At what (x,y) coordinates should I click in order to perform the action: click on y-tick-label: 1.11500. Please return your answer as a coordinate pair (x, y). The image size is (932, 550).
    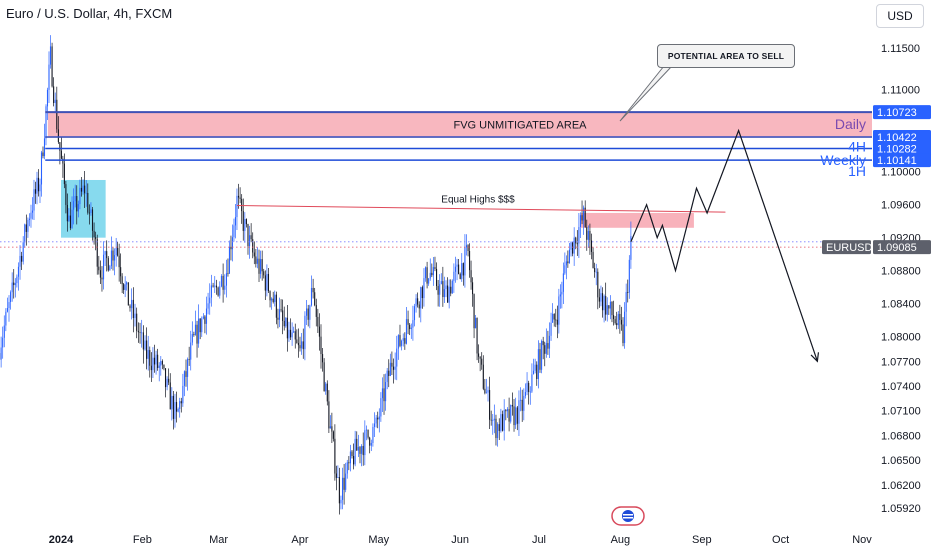
    Looking at the image, I should click on (900, 49).